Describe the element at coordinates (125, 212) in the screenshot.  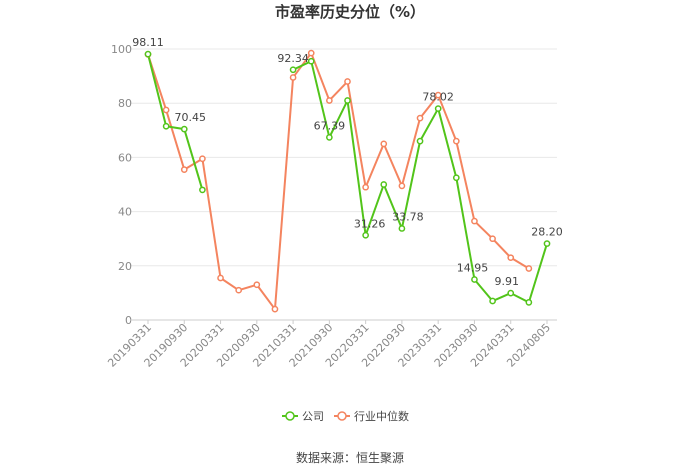
I see `y-tick-label: 40` at that location.